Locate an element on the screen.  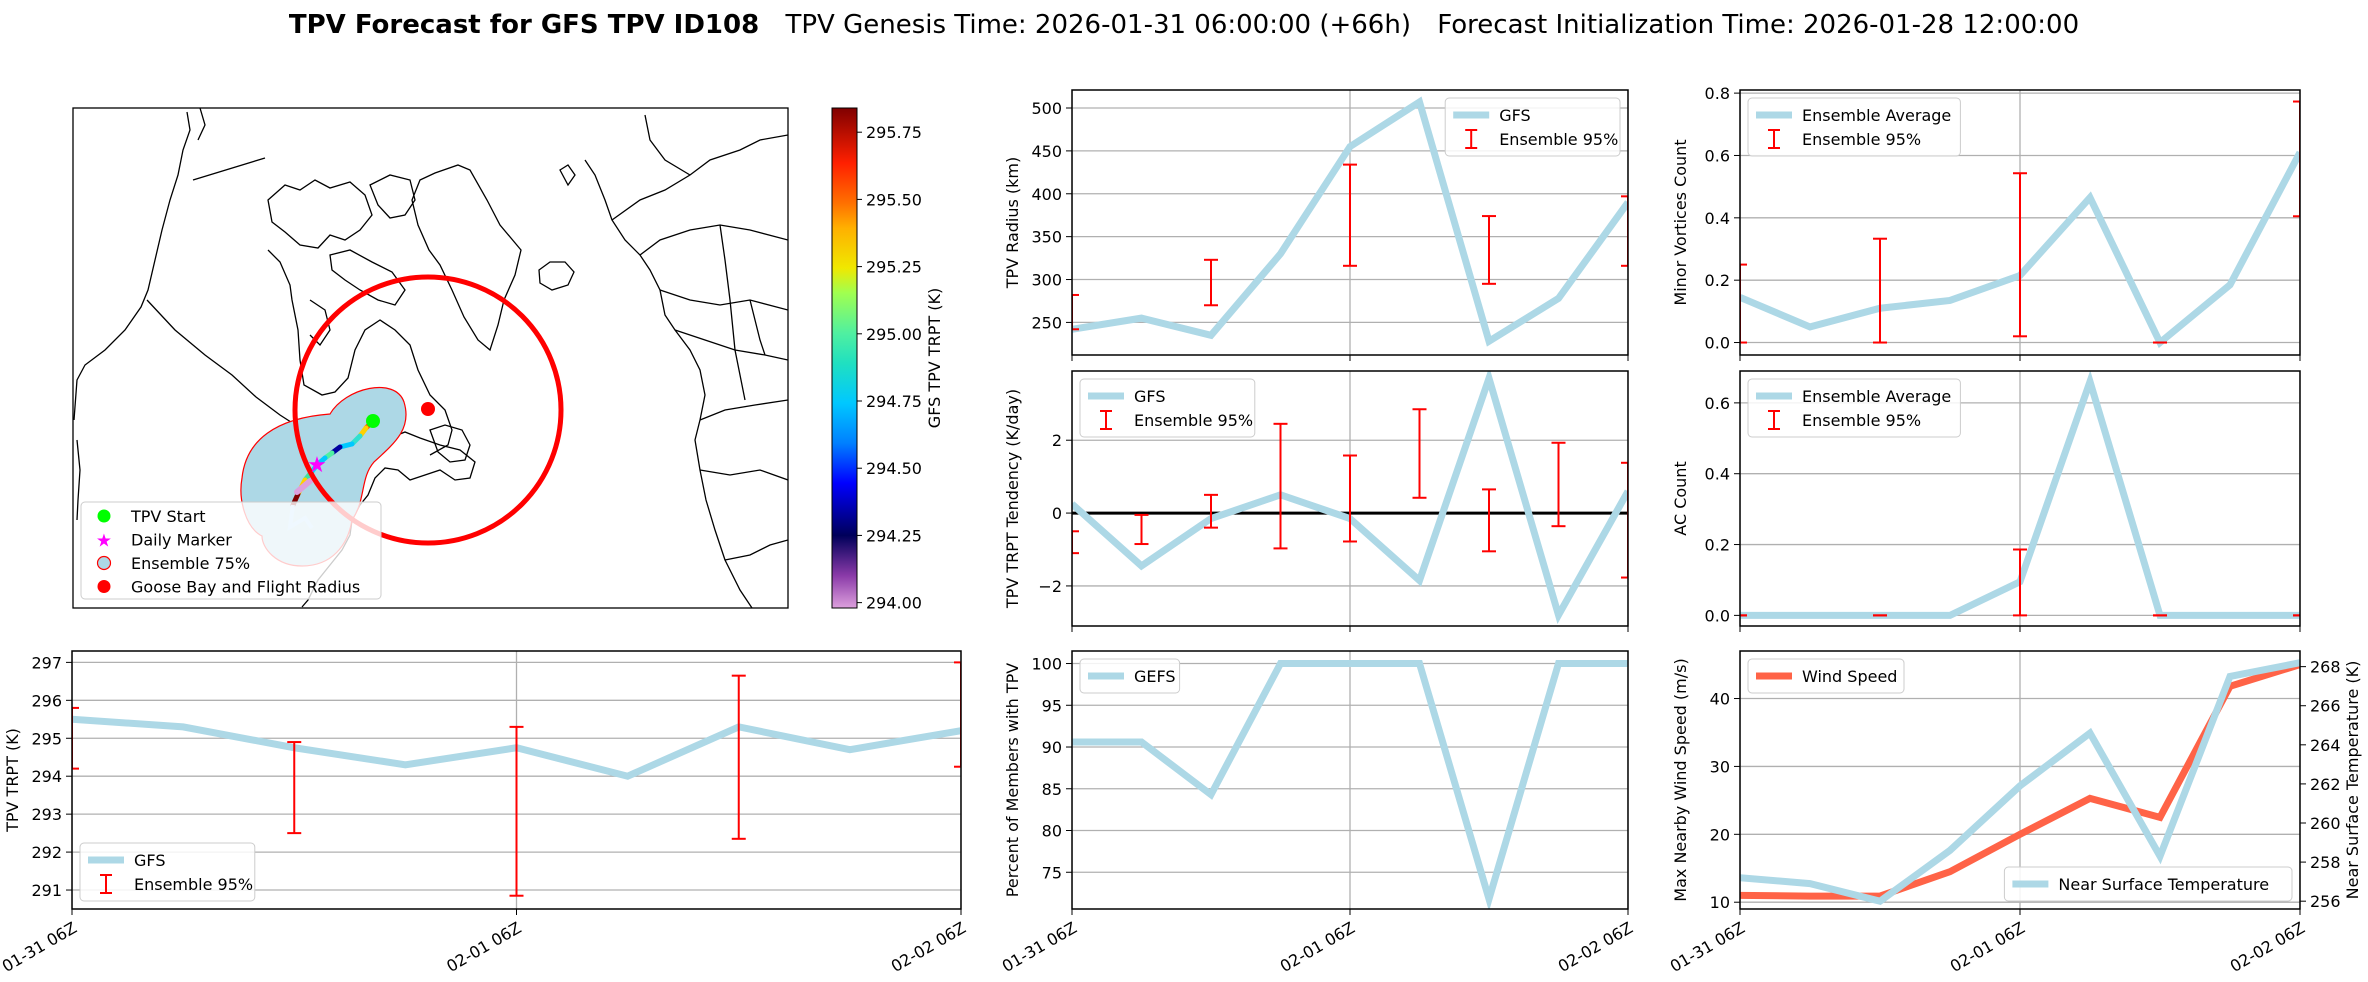
y-tick-label: 30 is located at coordinates (1720, 766).